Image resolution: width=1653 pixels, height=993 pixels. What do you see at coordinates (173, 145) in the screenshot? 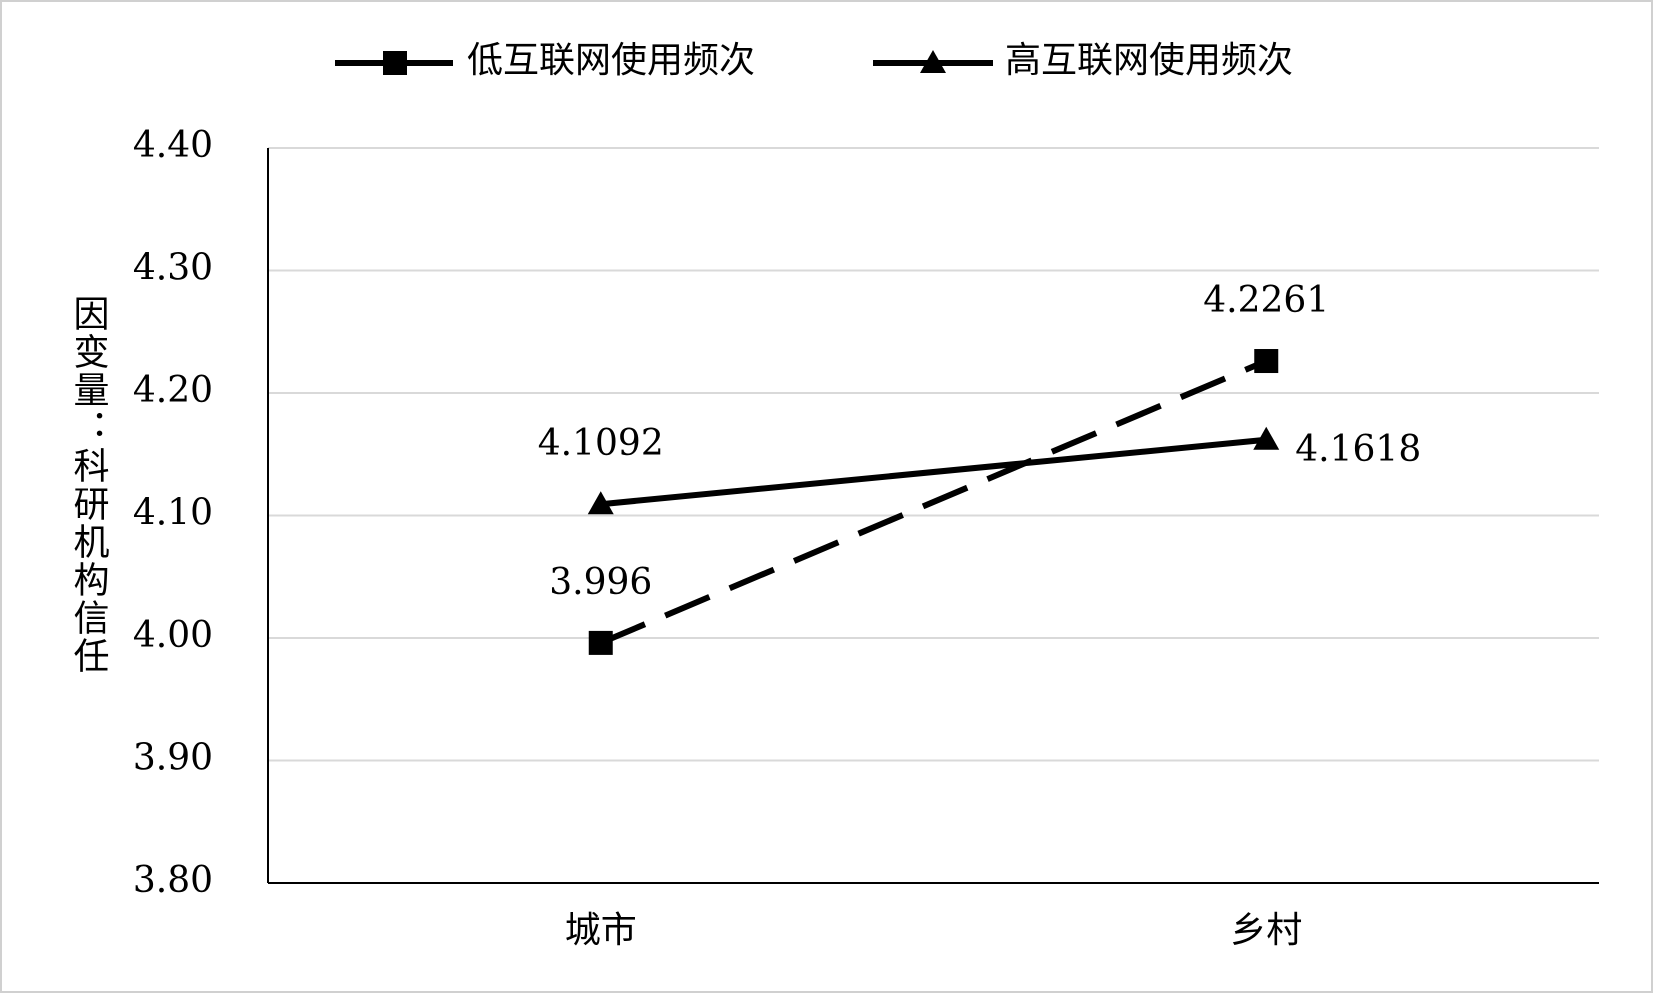
I see `y-tick-label: 4.40` at bounding box center [173, 145].